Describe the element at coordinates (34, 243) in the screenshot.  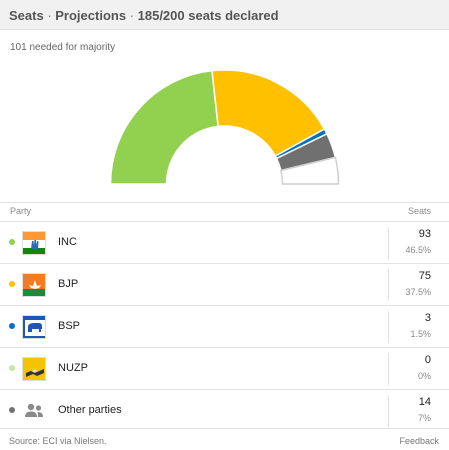
I see `inc-flag-icon` at that location.